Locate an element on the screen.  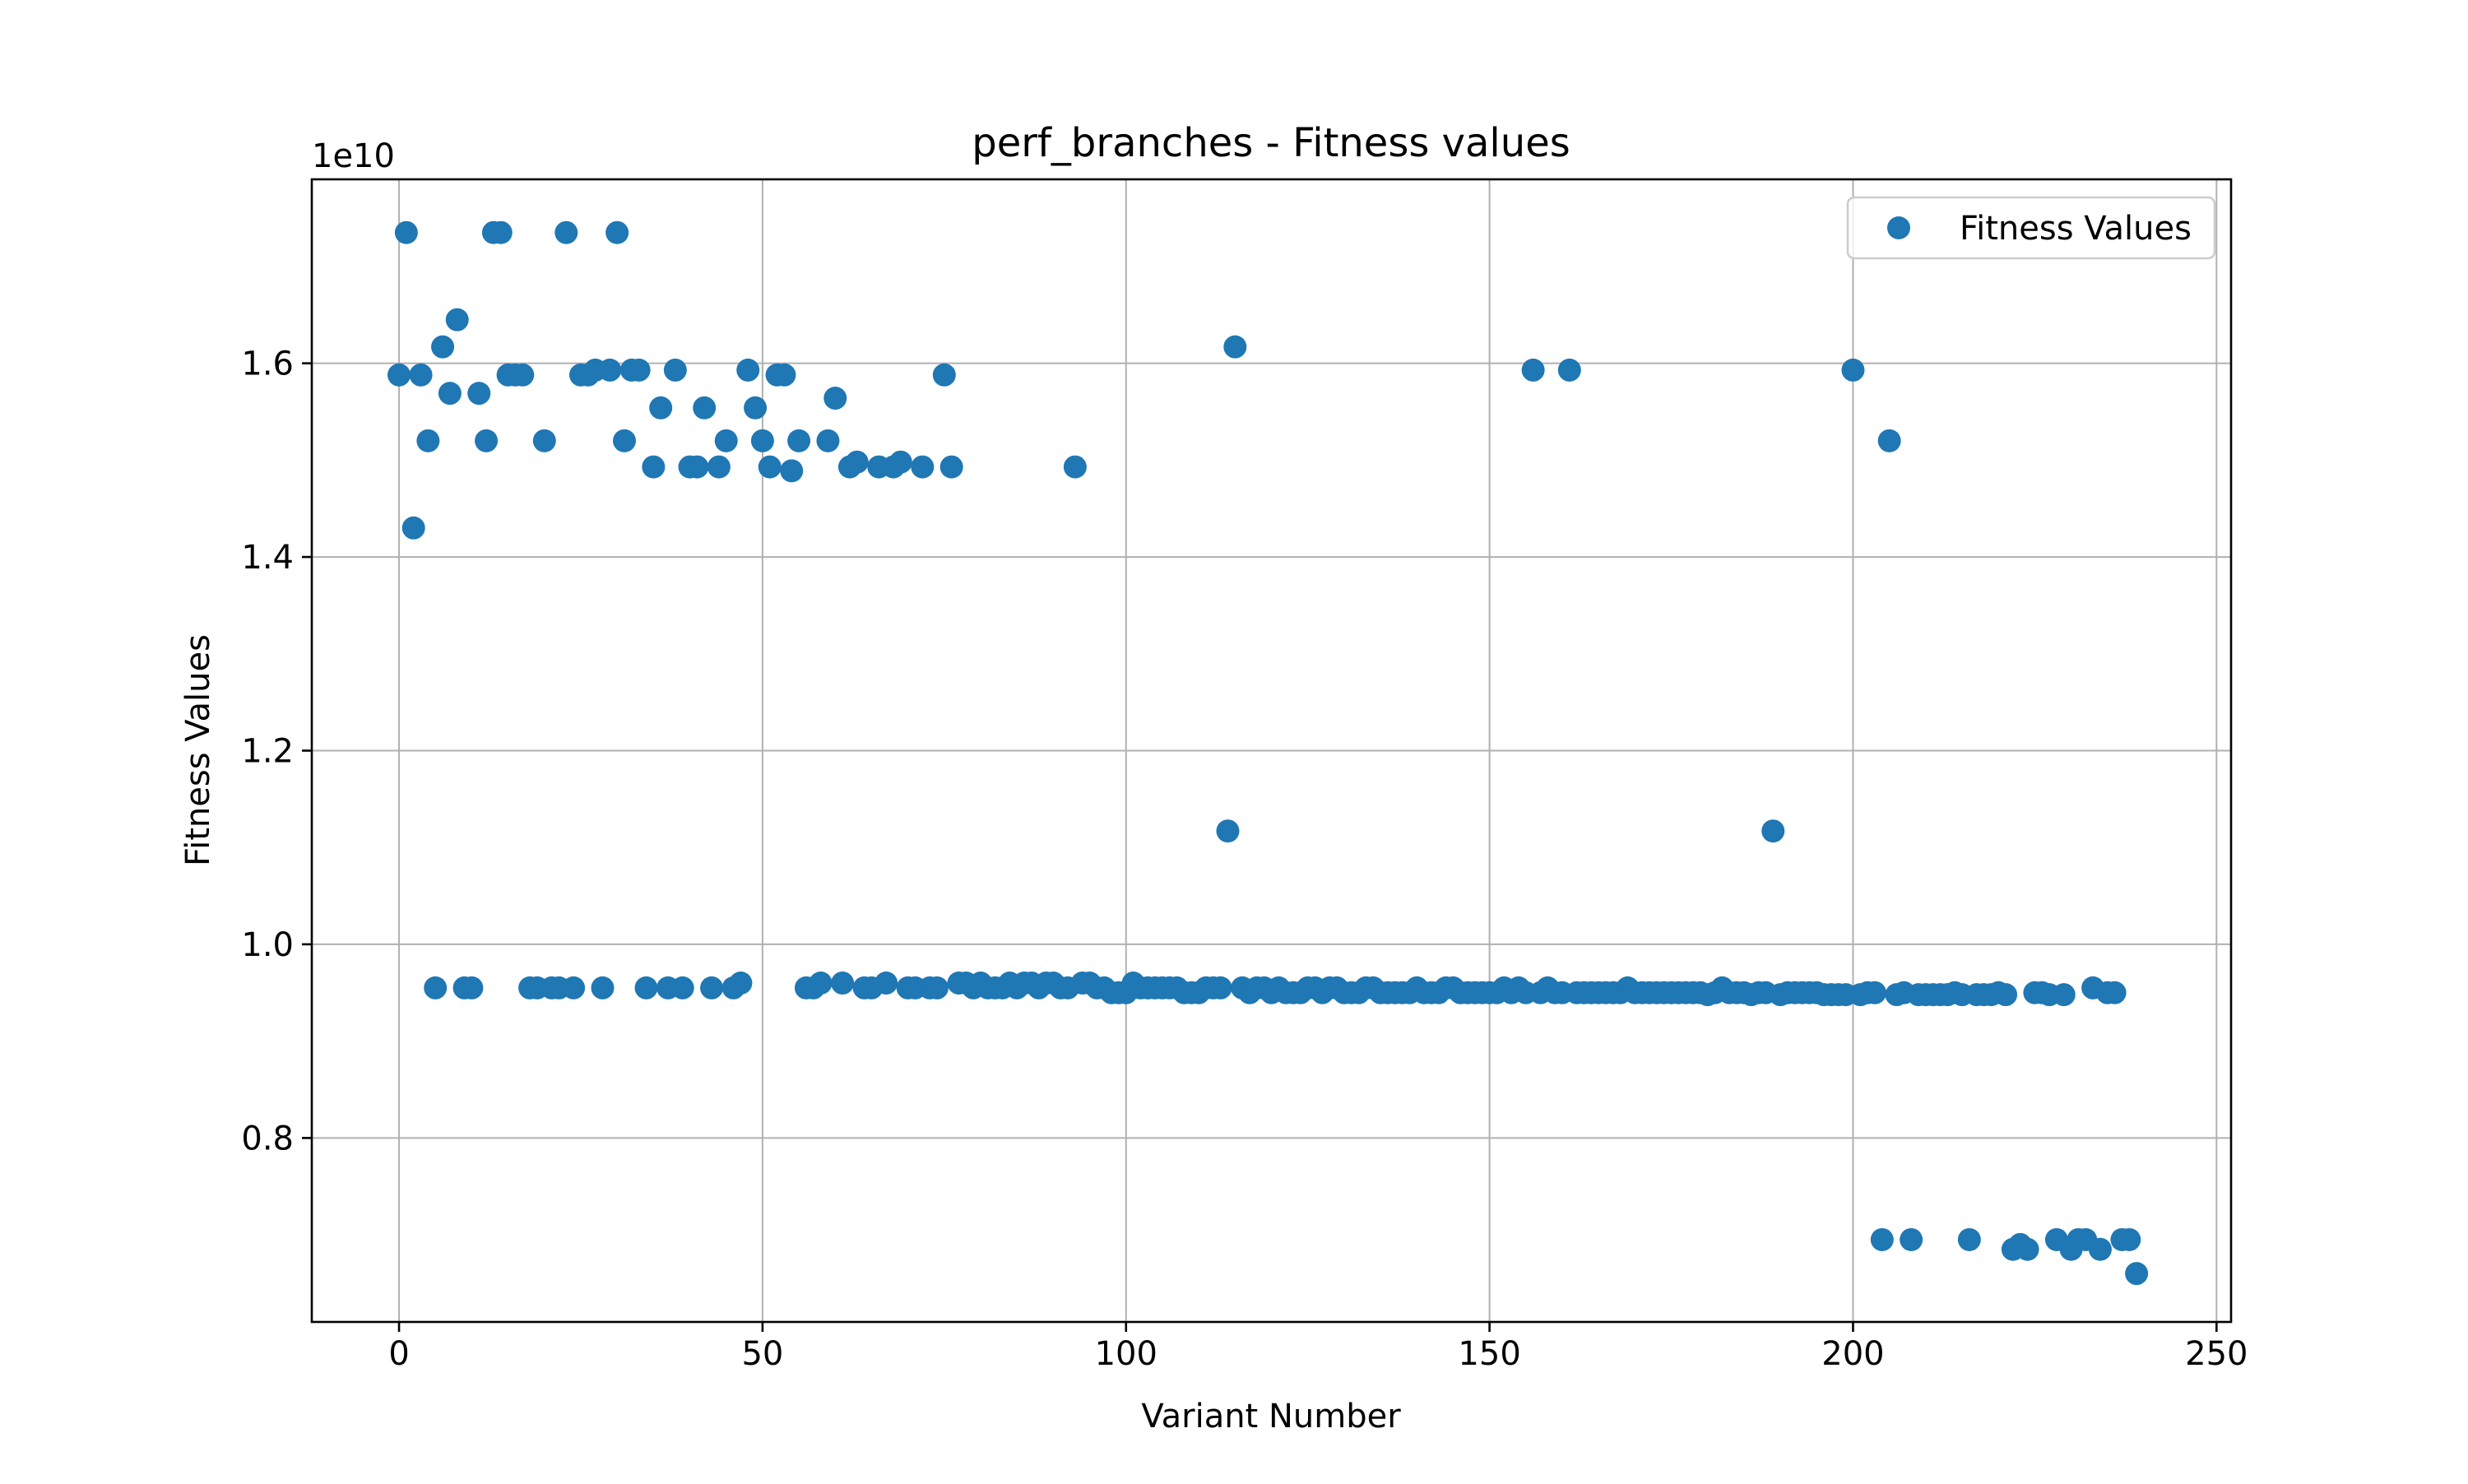
legend-box is located at coordinates (2031, 228).